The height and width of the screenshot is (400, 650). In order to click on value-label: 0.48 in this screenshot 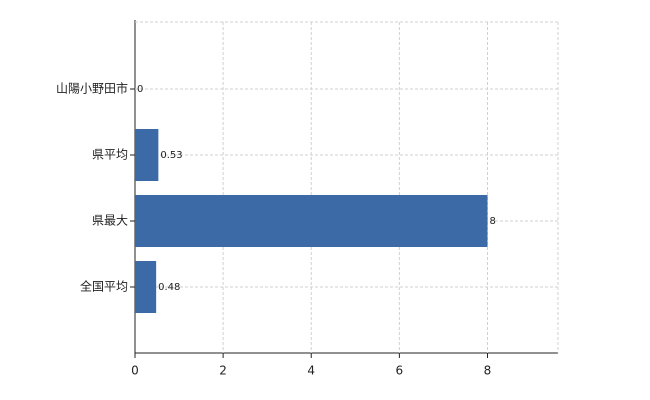, I will do `click(169, 287)`.